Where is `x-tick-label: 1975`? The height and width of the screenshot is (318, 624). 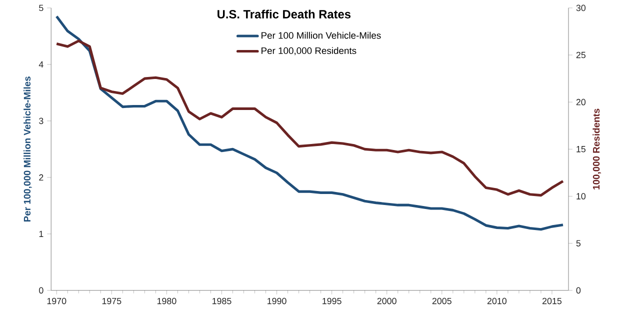
x-tick-label: 1975 is located at coordinates (112, 301).